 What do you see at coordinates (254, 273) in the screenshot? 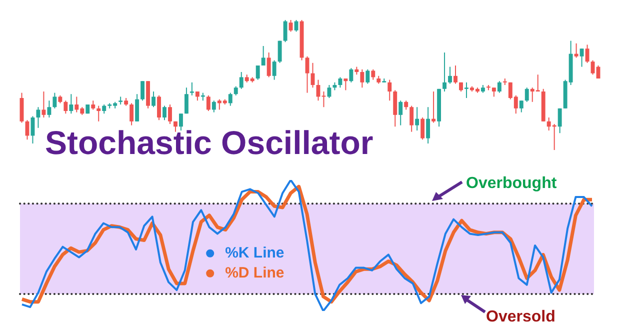
I see `legend-label: %D Line` at bounding box center [254, 273].